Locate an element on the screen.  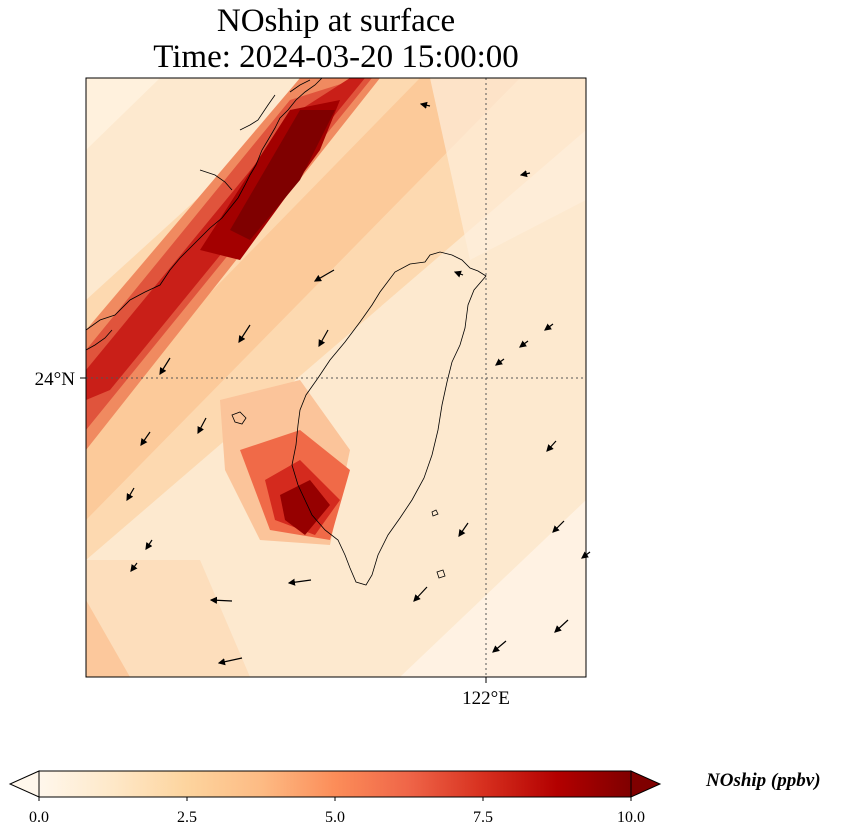
orchid-island is located at coordinates (441, 574).